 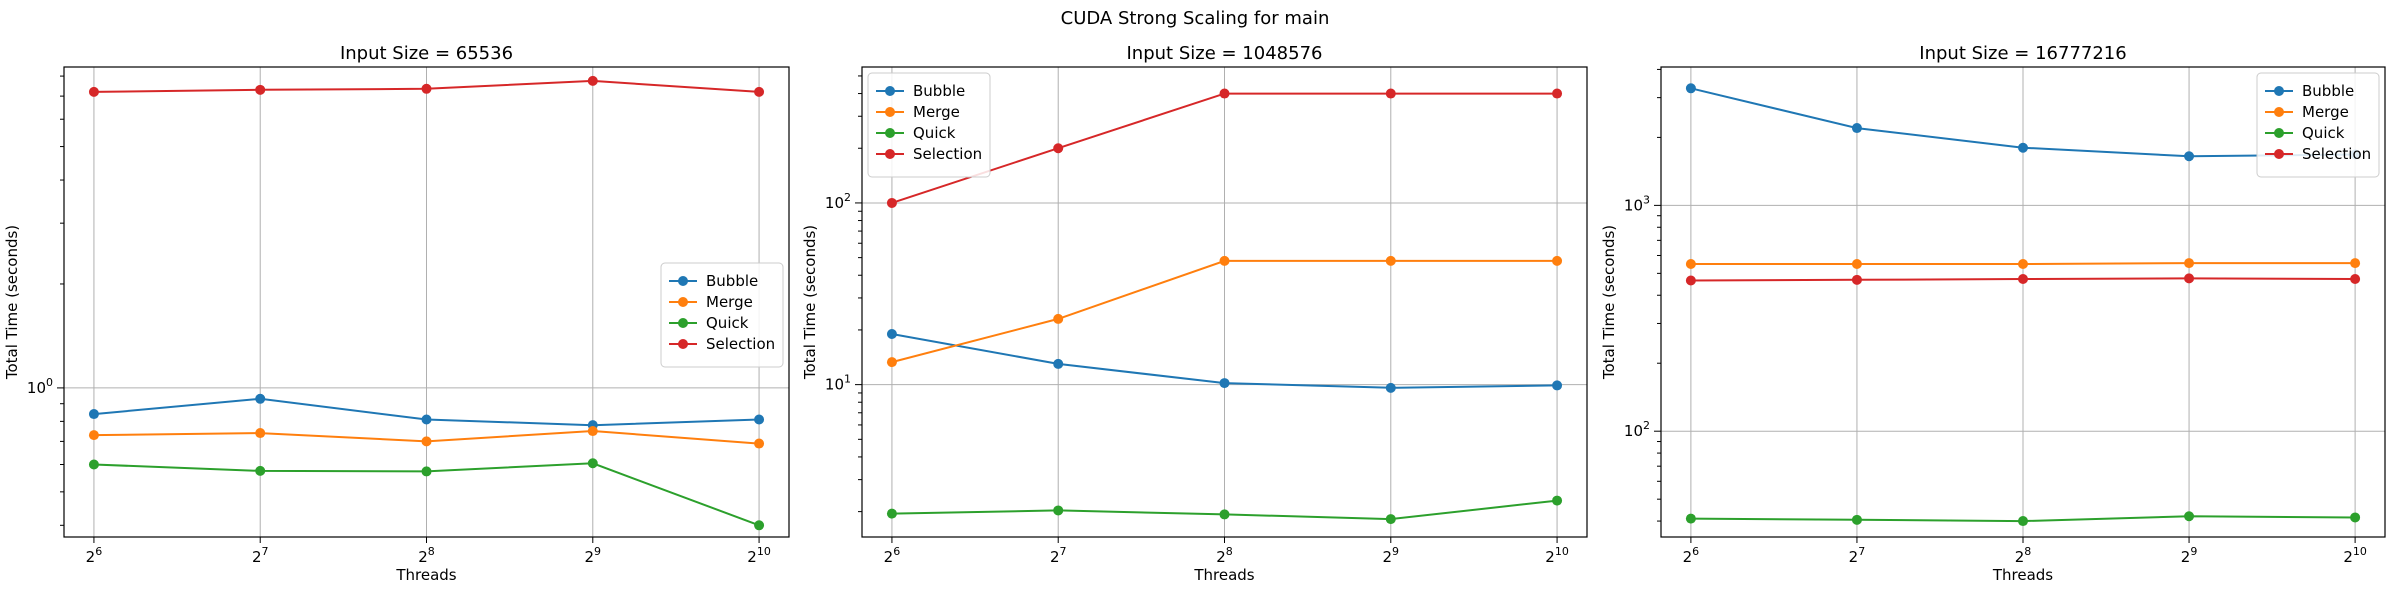 What do you see at coordinates (1195, 18) in the screenshot?
I see `figure-suptitle: CUDA Strong Scaling for main` at bounding box center [1195, 18].